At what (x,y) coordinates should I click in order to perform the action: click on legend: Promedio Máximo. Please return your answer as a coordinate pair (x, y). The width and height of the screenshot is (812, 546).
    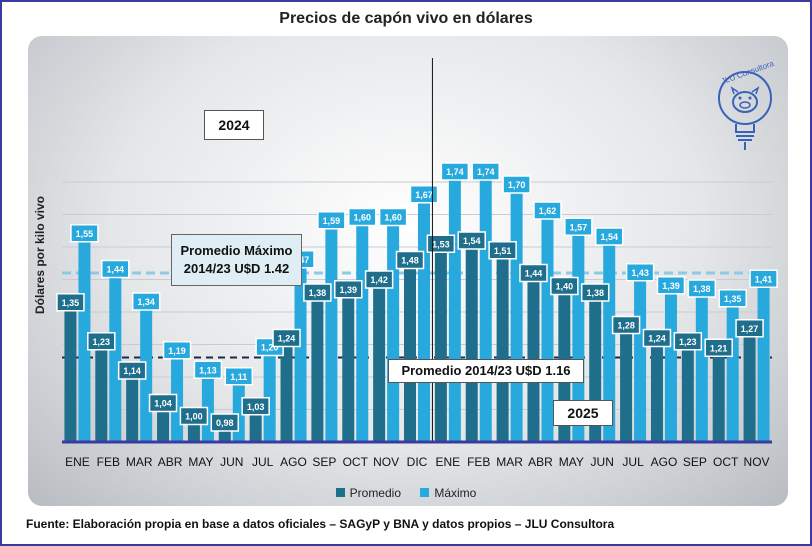
    Looking at the image, I should click on (406, 493).